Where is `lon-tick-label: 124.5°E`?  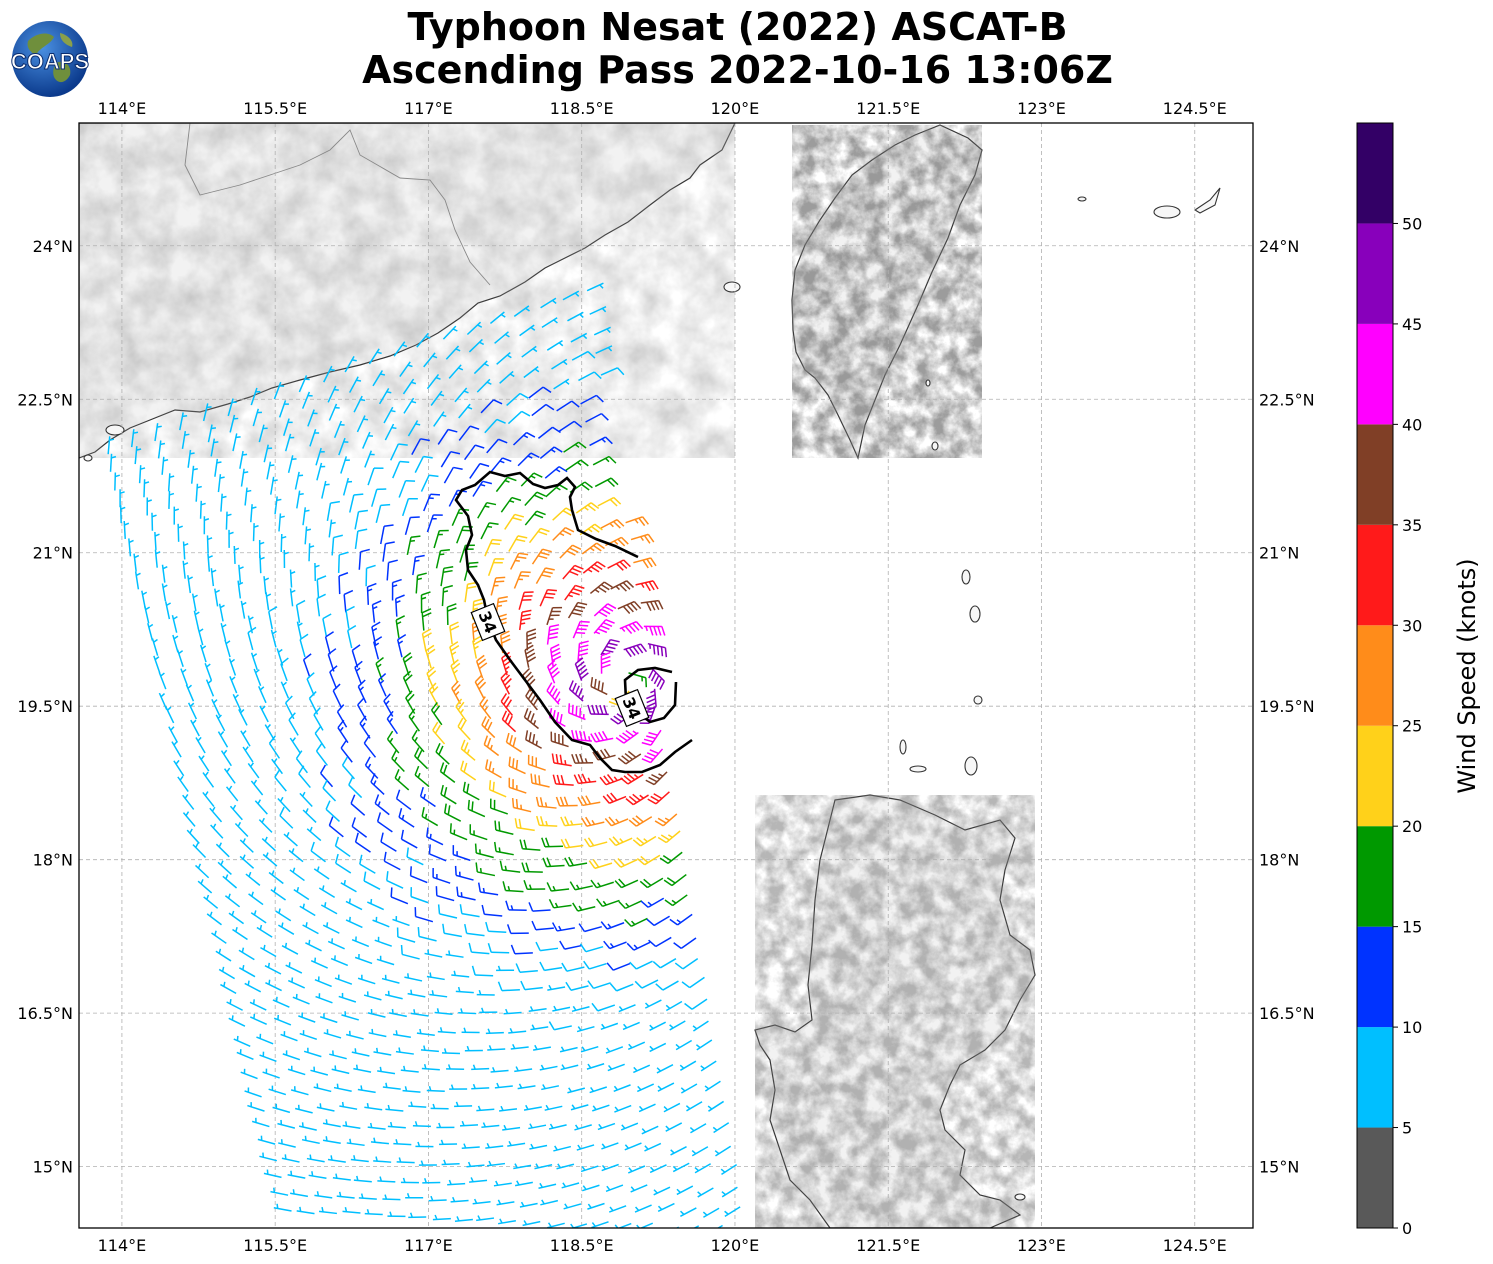
lon-tick-label: 124.5°E is located at coordinates (1195, 1245).